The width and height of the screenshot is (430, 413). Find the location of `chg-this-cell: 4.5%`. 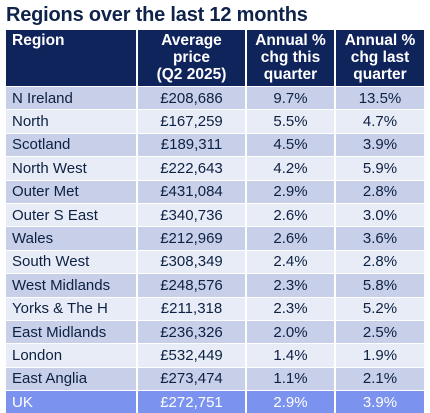

chg-this-cell: 4.5% is located at coordinates (291, 144).